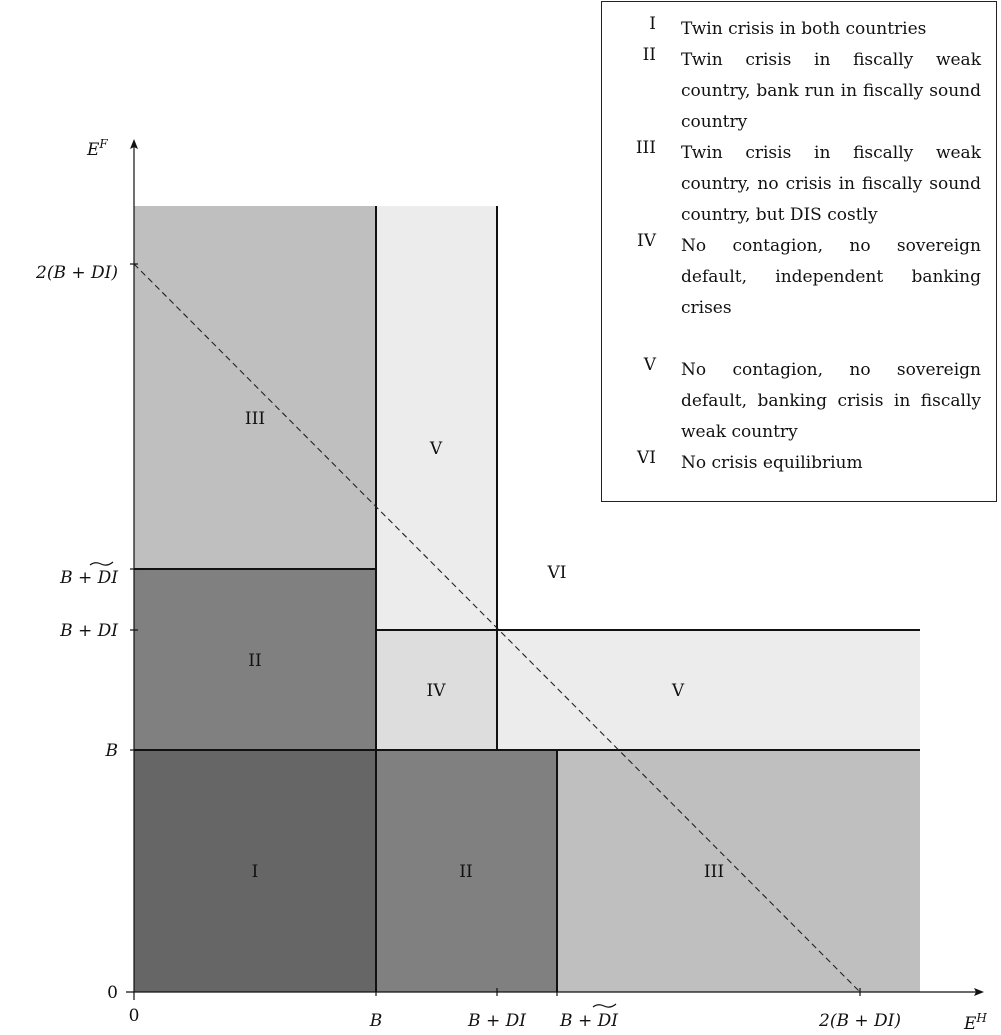  What do you see at coordinates (588, 1021) in the screenshot?
I see `x-tick-label-b-di-tilde: B + DI` at bounding box center [588, 1021].